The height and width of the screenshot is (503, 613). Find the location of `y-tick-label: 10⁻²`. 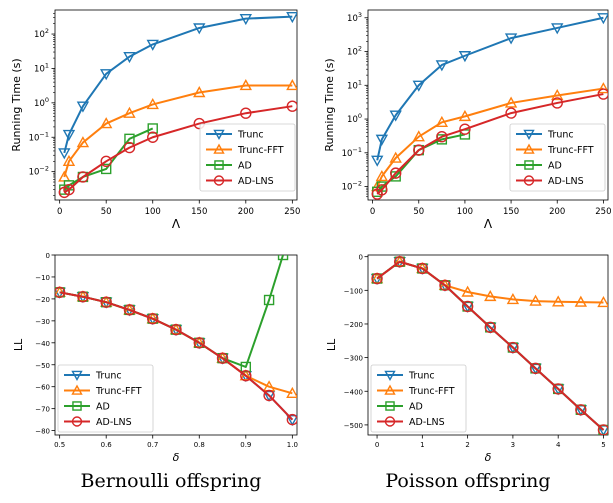

y-tick-label: 10⁻² is located at coordinates (352, 186).